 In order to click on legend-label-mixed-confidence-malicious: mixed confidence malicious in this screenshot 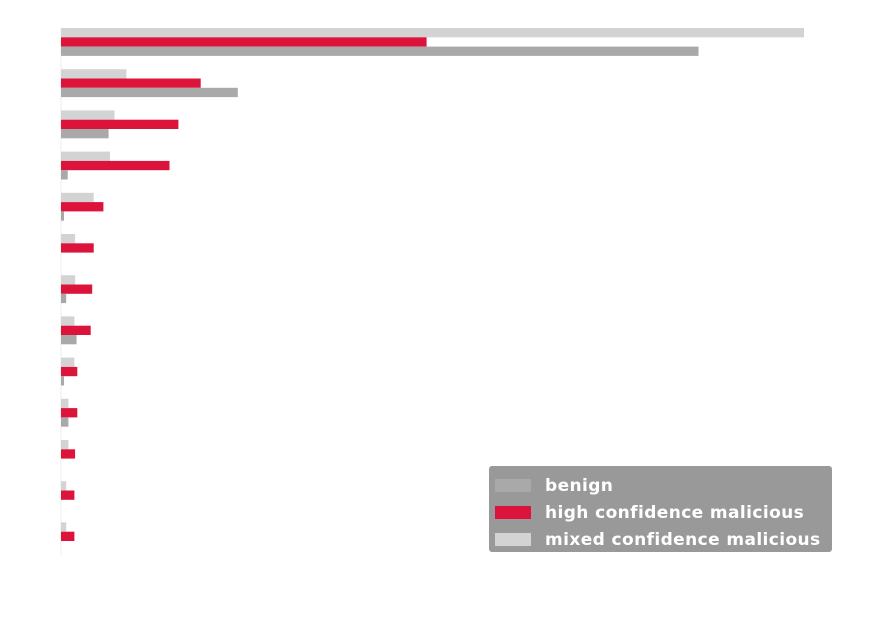, I will do `click(683, 539)`.